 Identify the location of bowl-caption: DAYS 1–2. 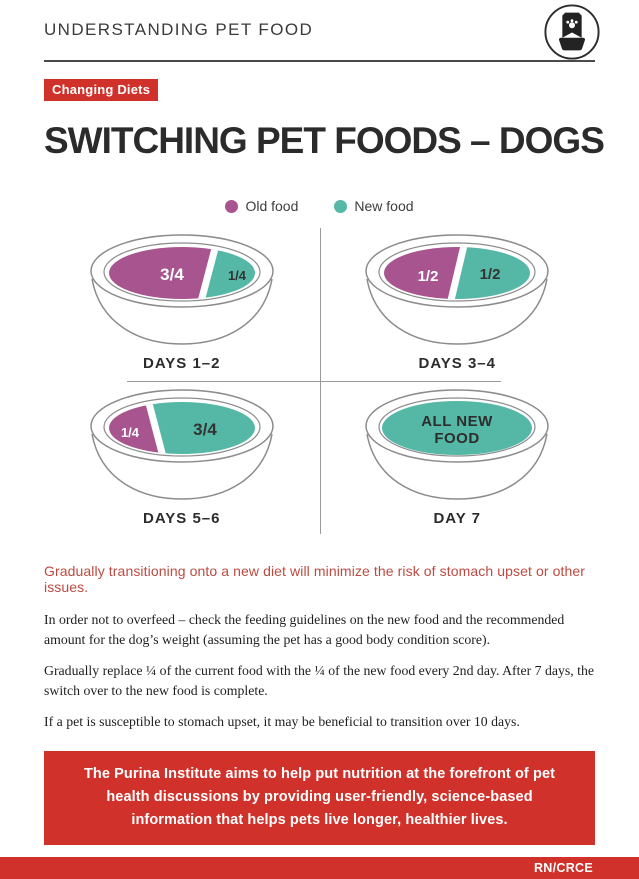
(182, 363).